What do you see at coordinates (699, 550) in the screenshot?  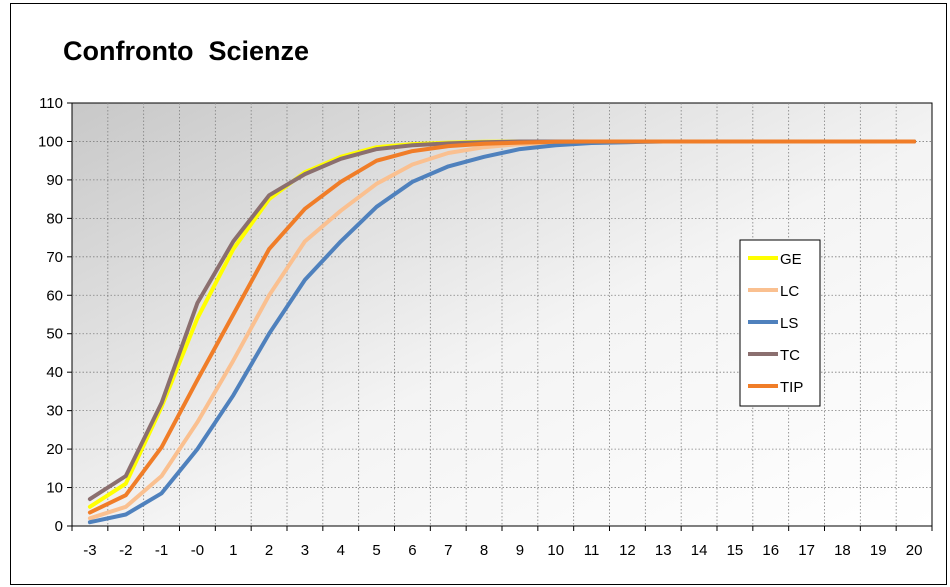 I see `x-tick-label: 14` at bounding box center [699, 550].